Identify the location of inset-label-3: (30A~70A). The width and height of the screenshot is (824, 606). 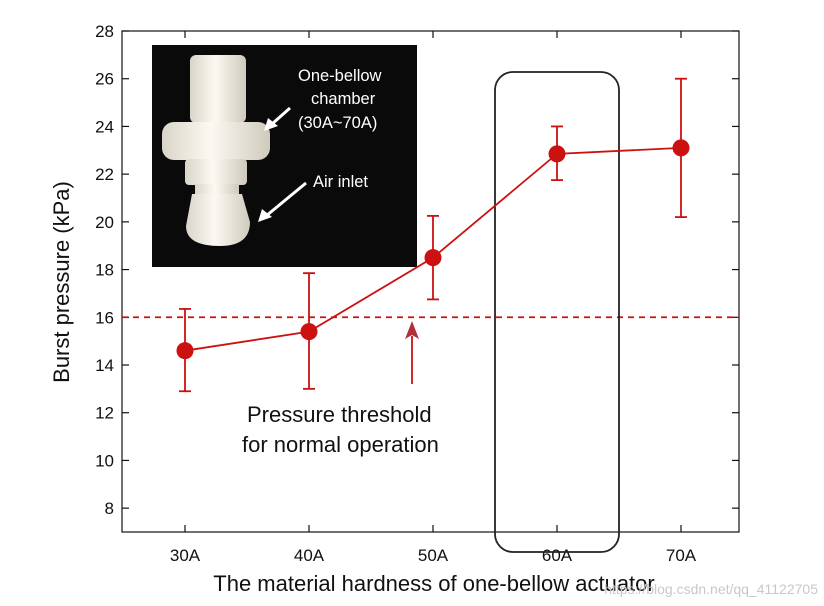
(337, 123).